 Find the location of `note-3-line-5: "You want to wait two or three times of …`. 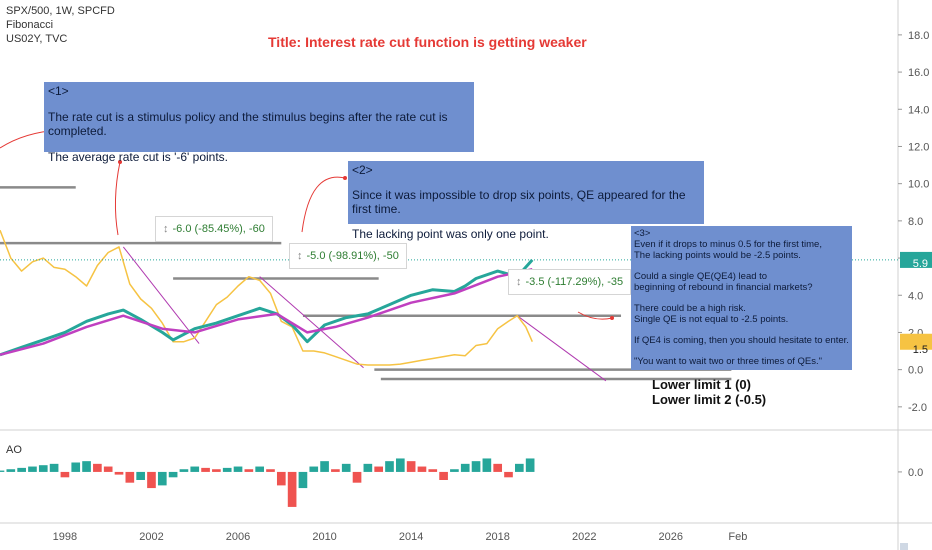

note-3-line-5: "You want to wait two or three times of … is located at coordinates (728, 361).